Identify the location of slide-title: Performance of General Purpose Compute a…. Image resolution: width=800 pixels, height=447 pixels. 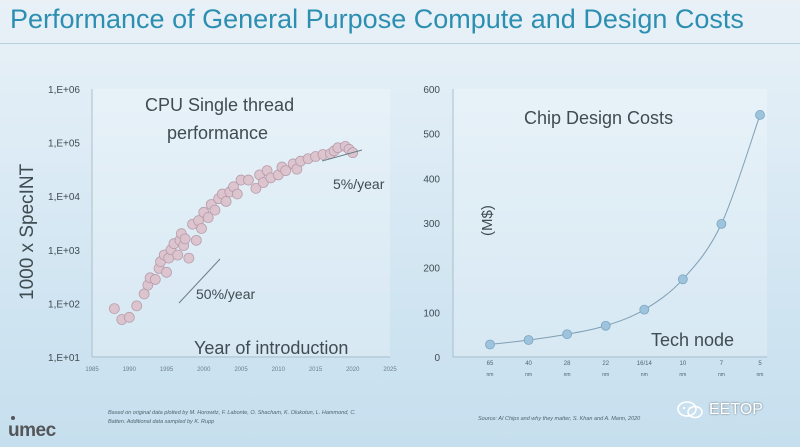
(377, 19).